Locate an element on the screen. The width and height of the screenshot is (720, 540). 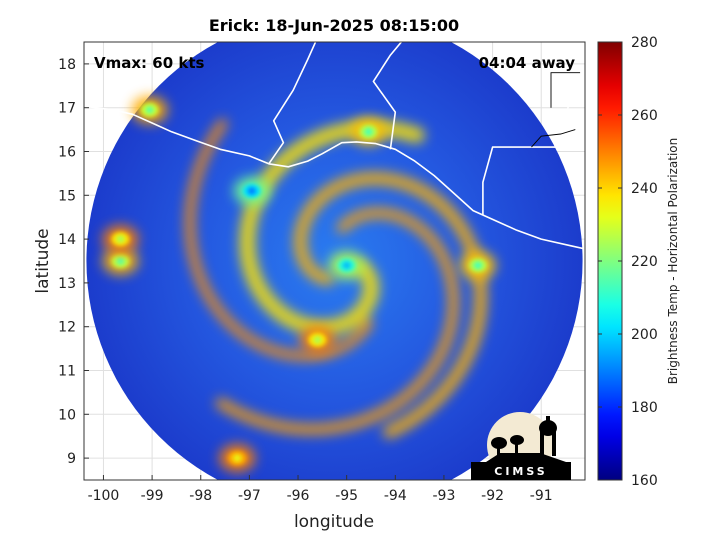
state-border-chiapas is located at coordinates (387, 96).